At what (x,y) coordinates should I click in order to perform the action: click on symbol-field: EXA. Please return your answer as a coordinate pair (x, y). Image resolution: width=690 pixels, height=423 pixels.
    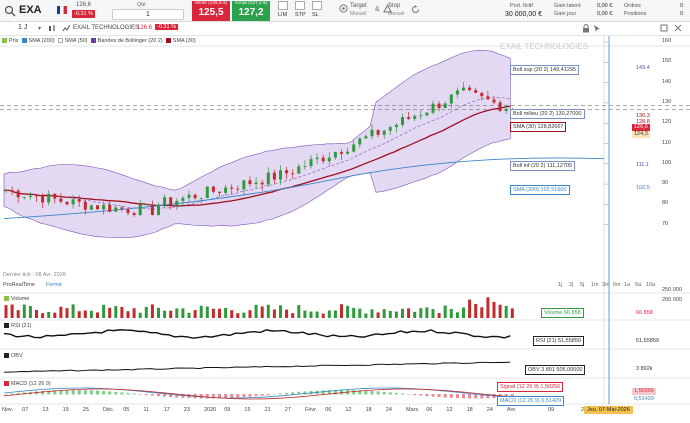
    Looking at the image, I should click on (30, 10).